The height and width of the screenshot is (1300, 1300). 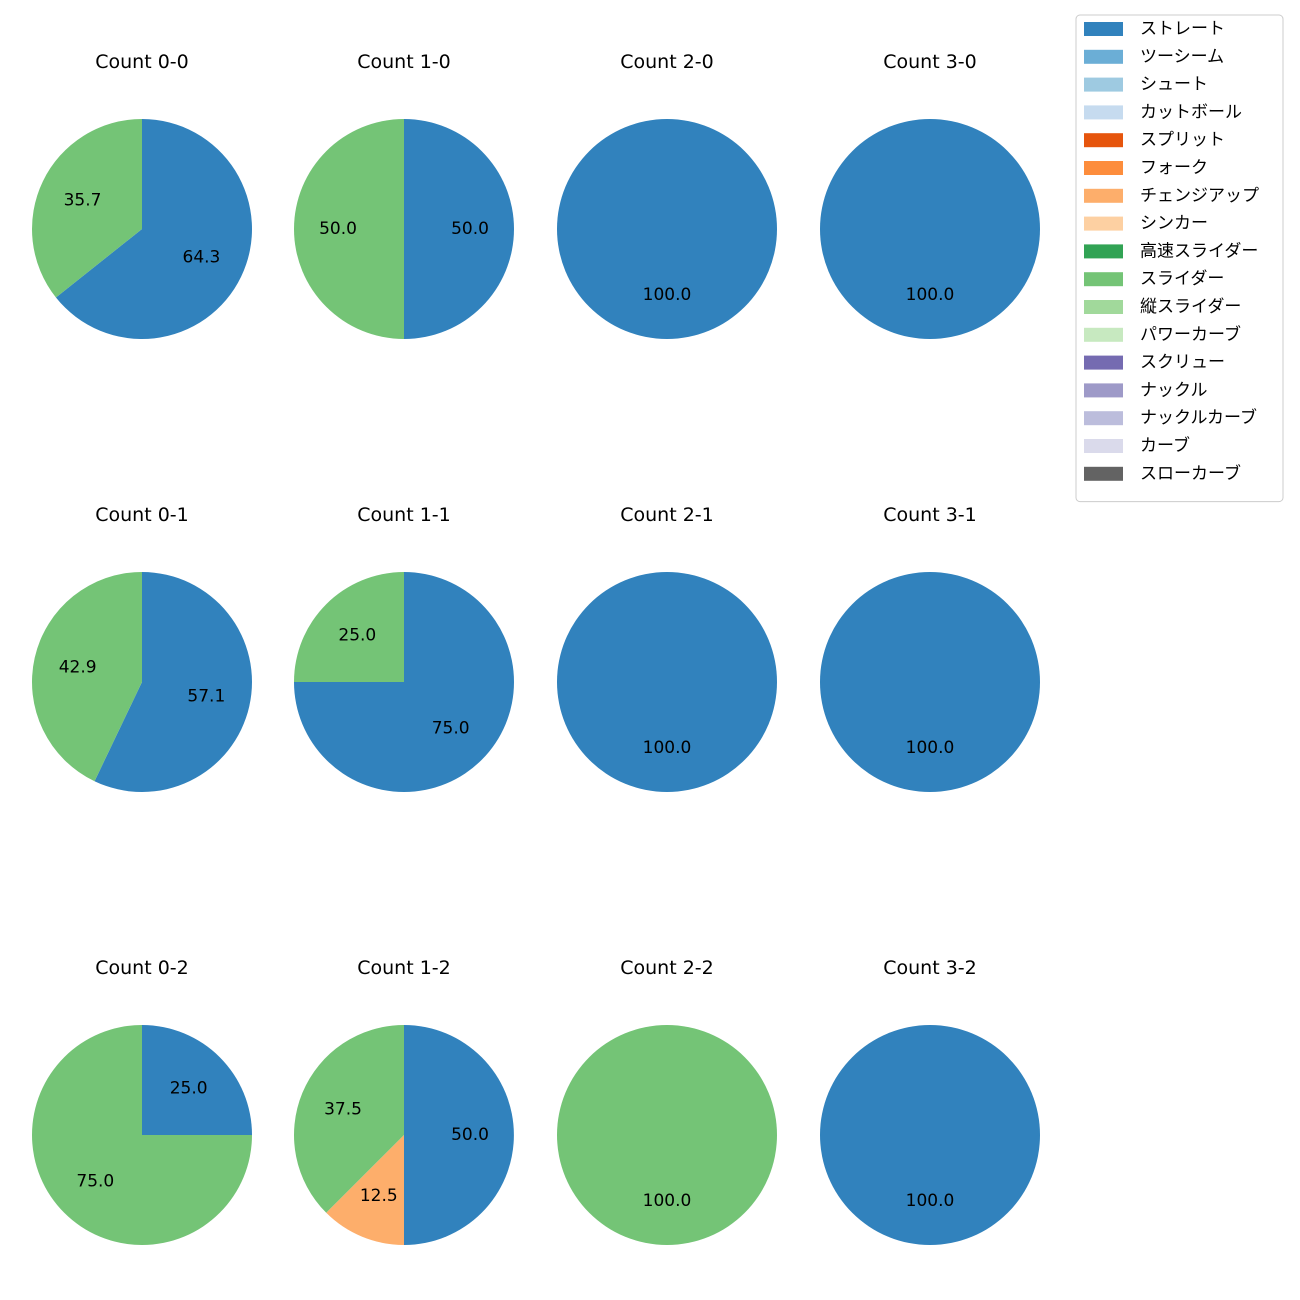 I want to click on pie-title: Count 0-0, so click(x=142, y=62).